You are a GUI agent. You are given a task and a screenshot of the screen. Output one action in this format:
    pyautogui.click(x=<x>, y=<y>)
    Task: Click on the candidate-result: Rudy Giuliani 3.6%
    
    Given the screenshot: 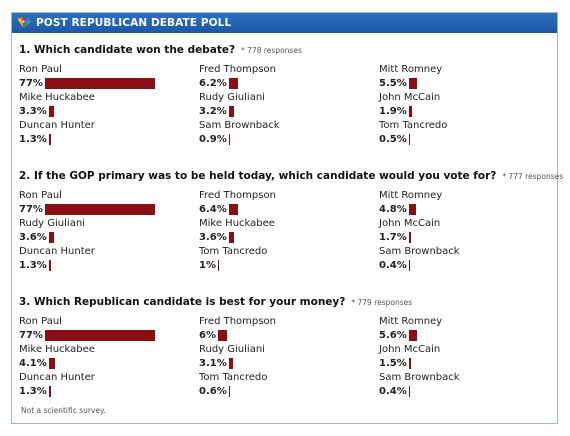 What is the action you would take?
    pyautogui.click(x=106, y=231)
    